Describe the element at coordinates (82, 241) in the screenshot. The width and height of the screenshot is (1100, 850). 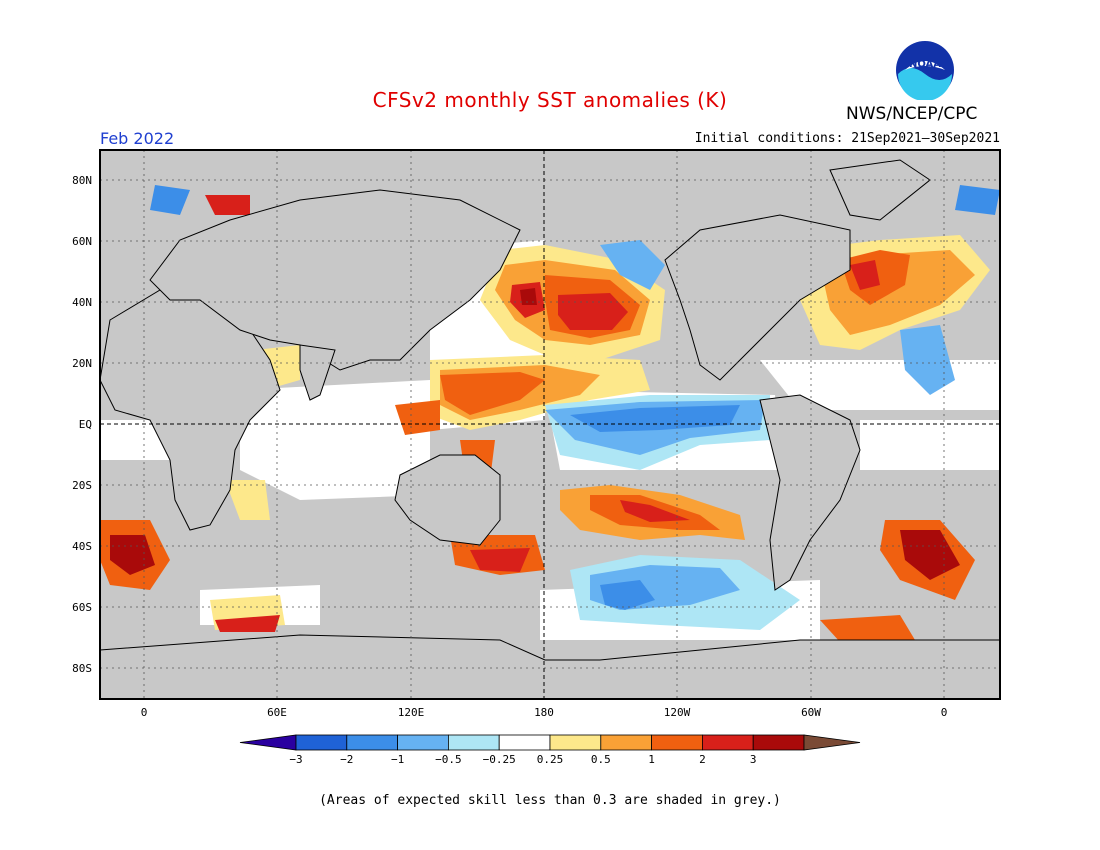
I see `lat-label: 60N` at that location.